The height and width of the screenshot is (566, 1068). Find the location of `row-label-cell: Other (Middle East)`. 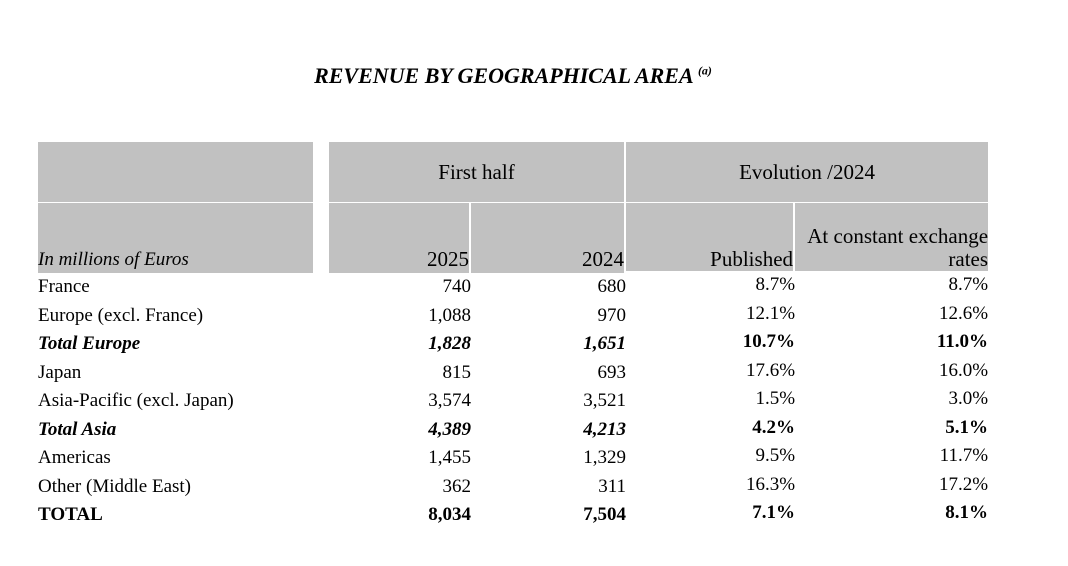

row-label-cell: Other (Middle East) is located at coordinates (175, 486).